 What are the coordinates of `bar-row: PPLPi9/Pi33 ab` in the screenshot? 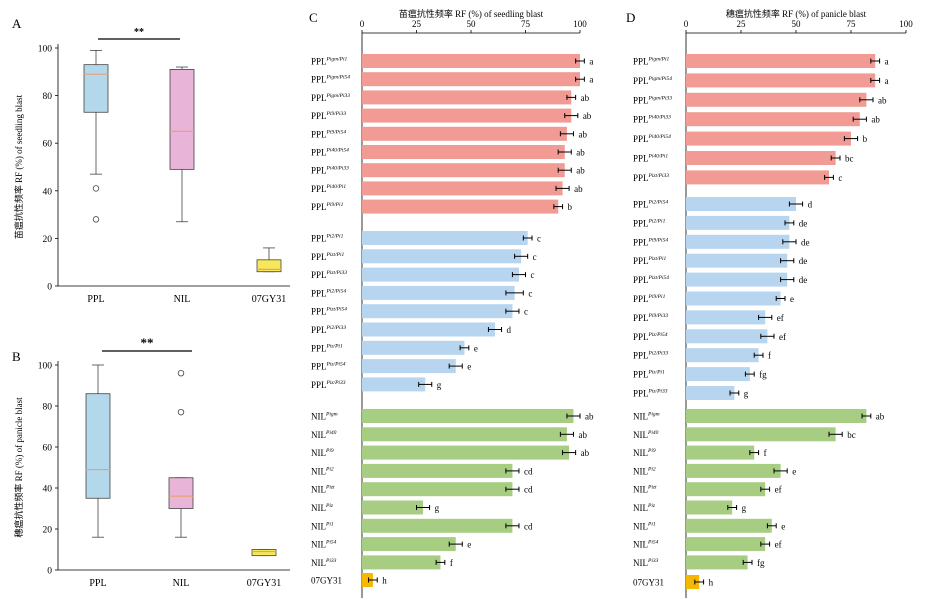 It's located at (451, 115).